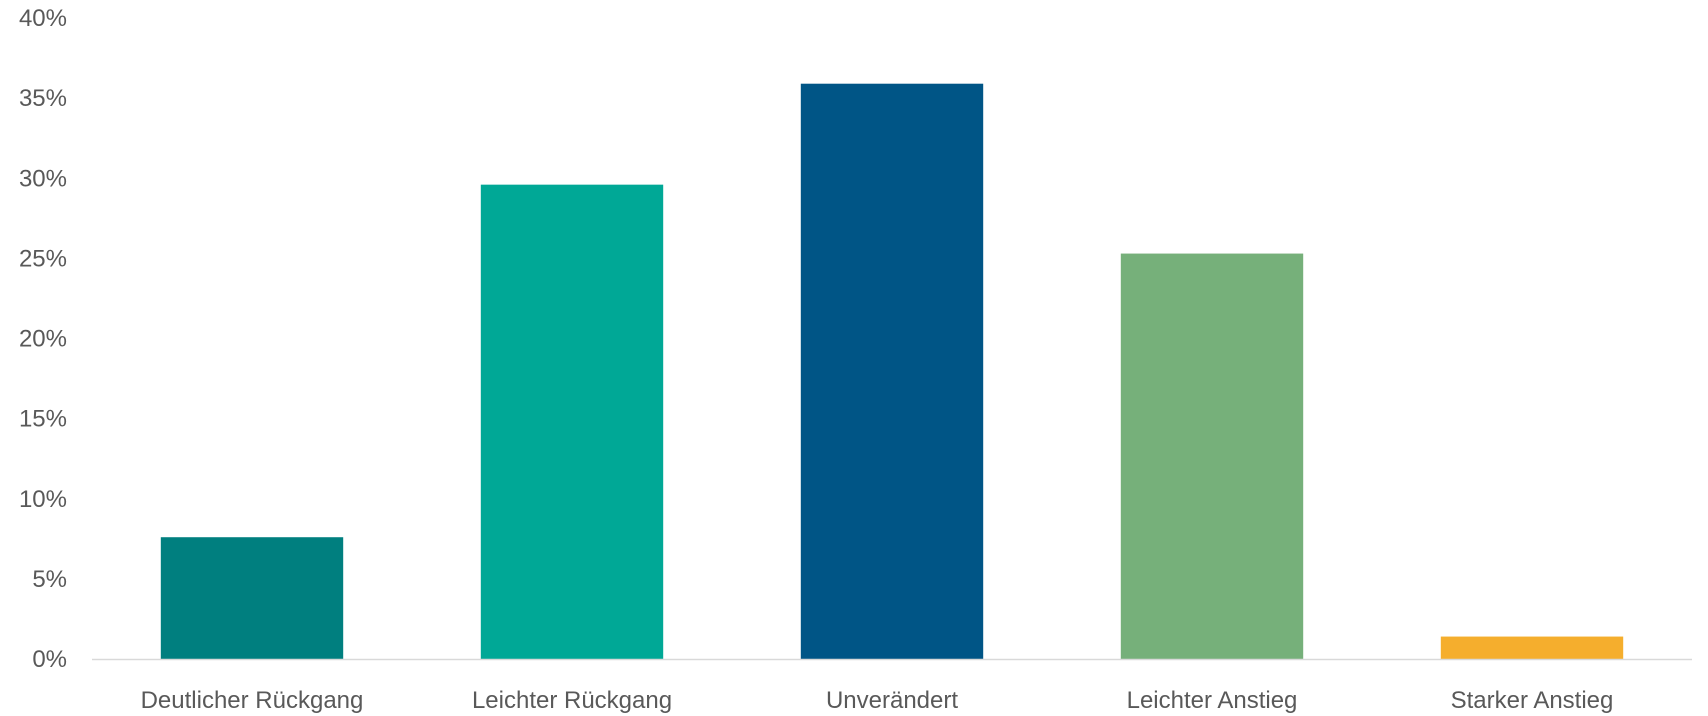 This screenshot has width=1708, height=716. I want to click on y-tick-label: 5%, so click(49, 579).